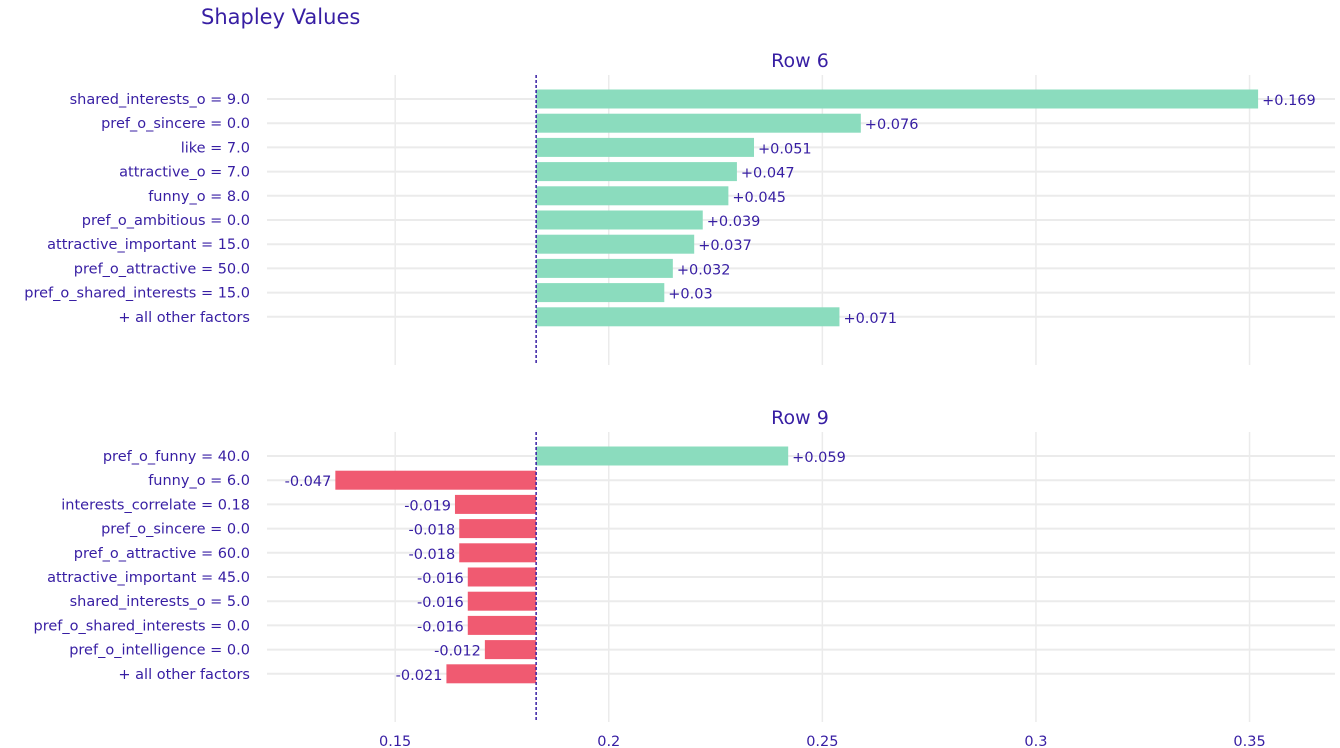 The height and width of the screenshot is (748, 1340). Describe the element at coordinates (160, 602) in the screenshot. I see `category-label: shared_interests_o = 5.0` at that location.